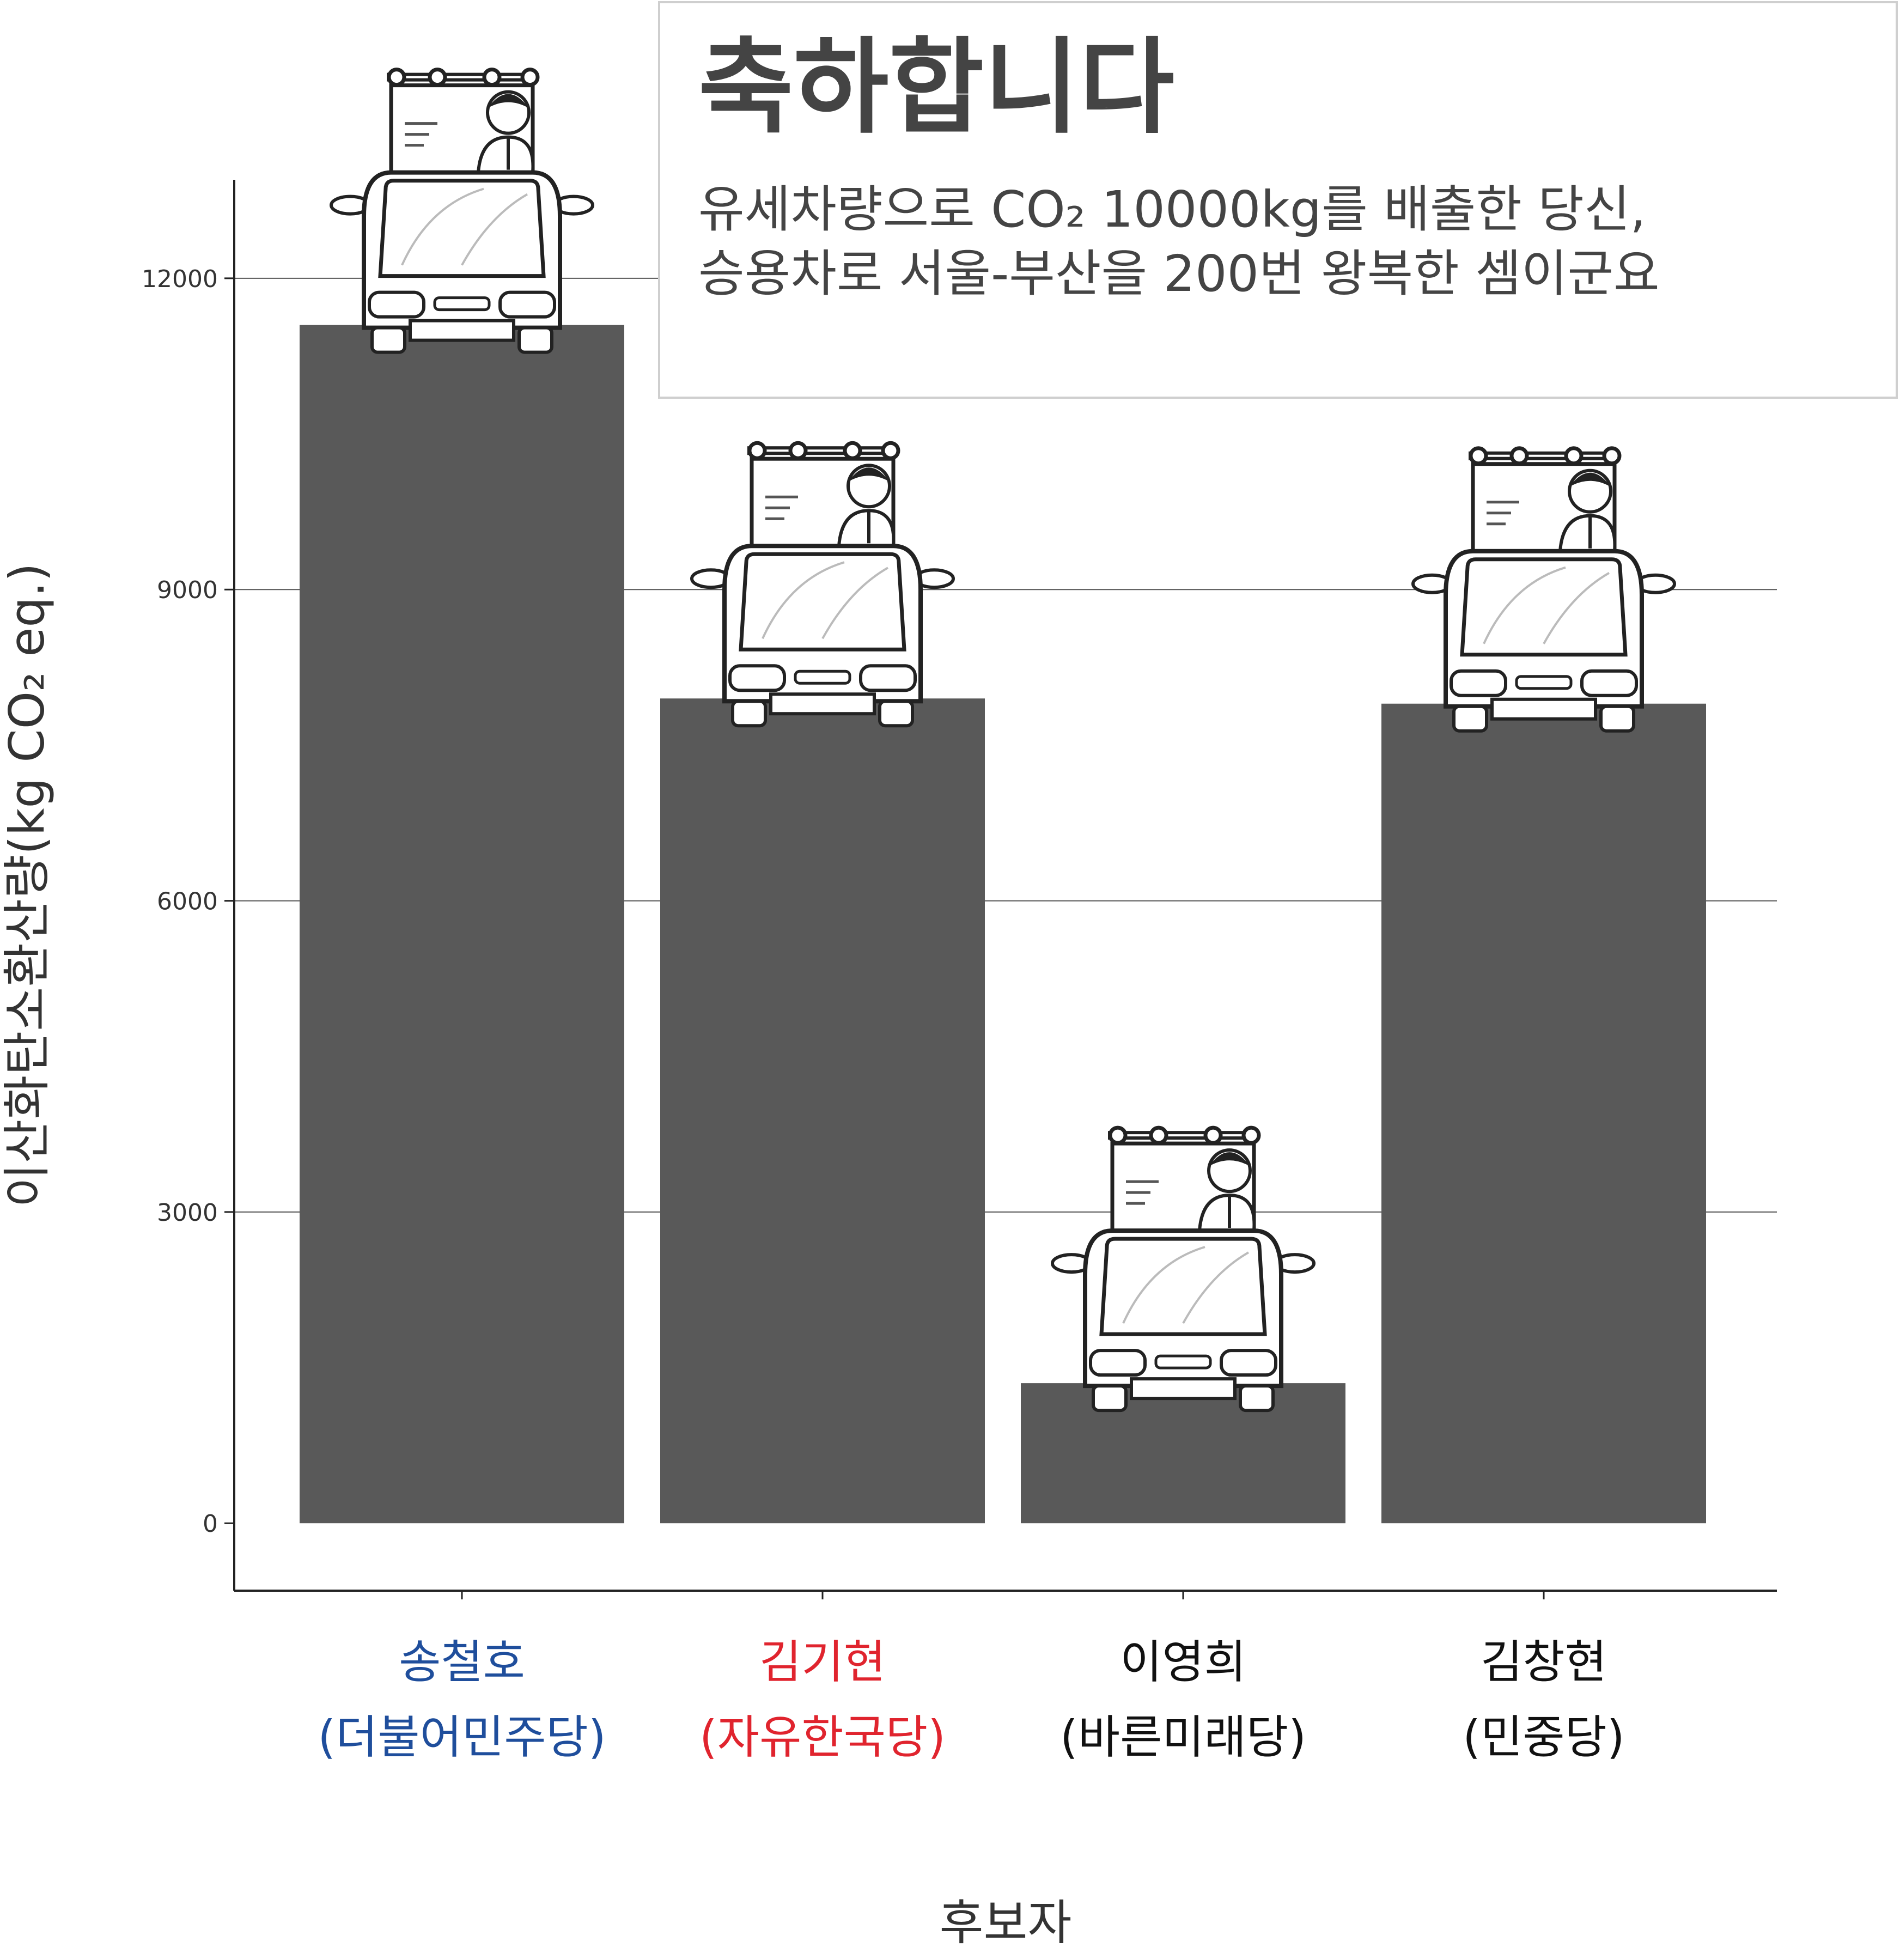  I want to click on x-tick-label-name-3: 이영희, so click(1183, 1662).